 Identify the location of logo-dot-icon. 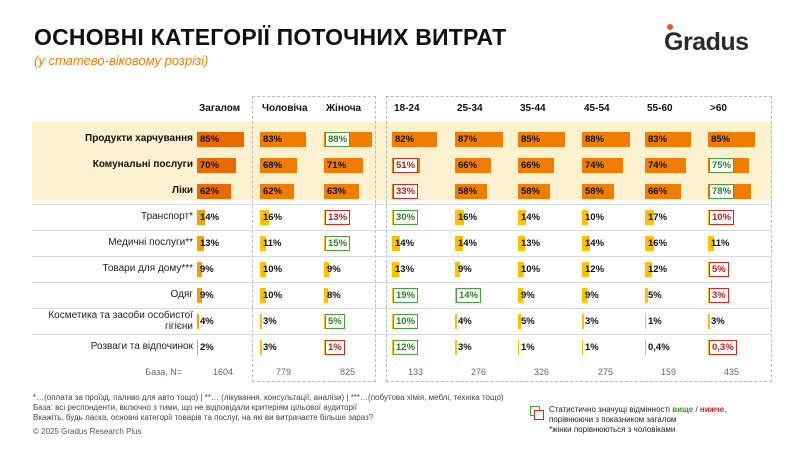
(670, 27).